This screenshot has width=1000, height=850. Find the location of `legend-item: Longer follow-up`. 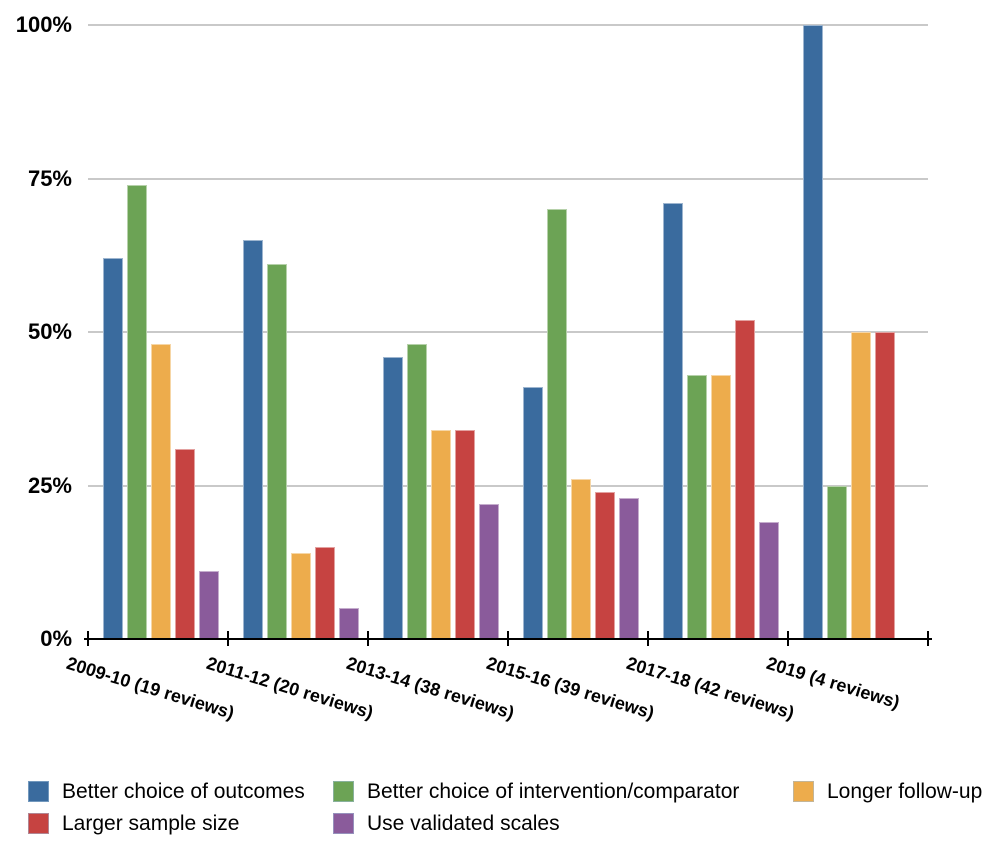

legend-item: Longer follow-up is located at coordinates (890, 791).